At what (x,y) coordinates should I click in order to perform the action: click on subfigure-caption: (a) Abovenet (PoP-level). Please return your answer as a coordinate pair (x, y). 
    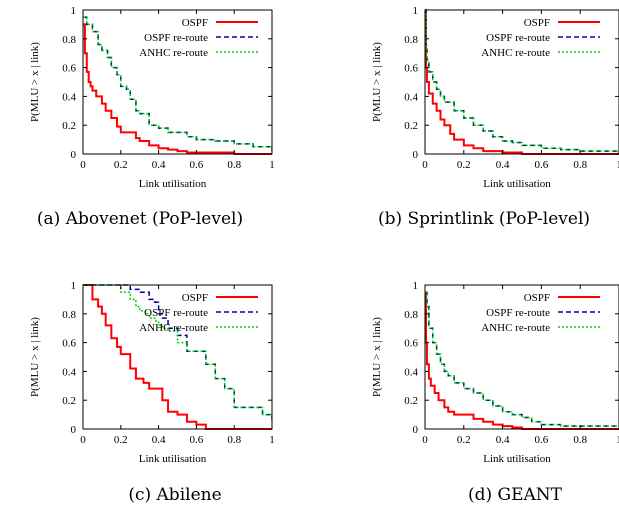
    Looking at the image, I should click on (140, 219).